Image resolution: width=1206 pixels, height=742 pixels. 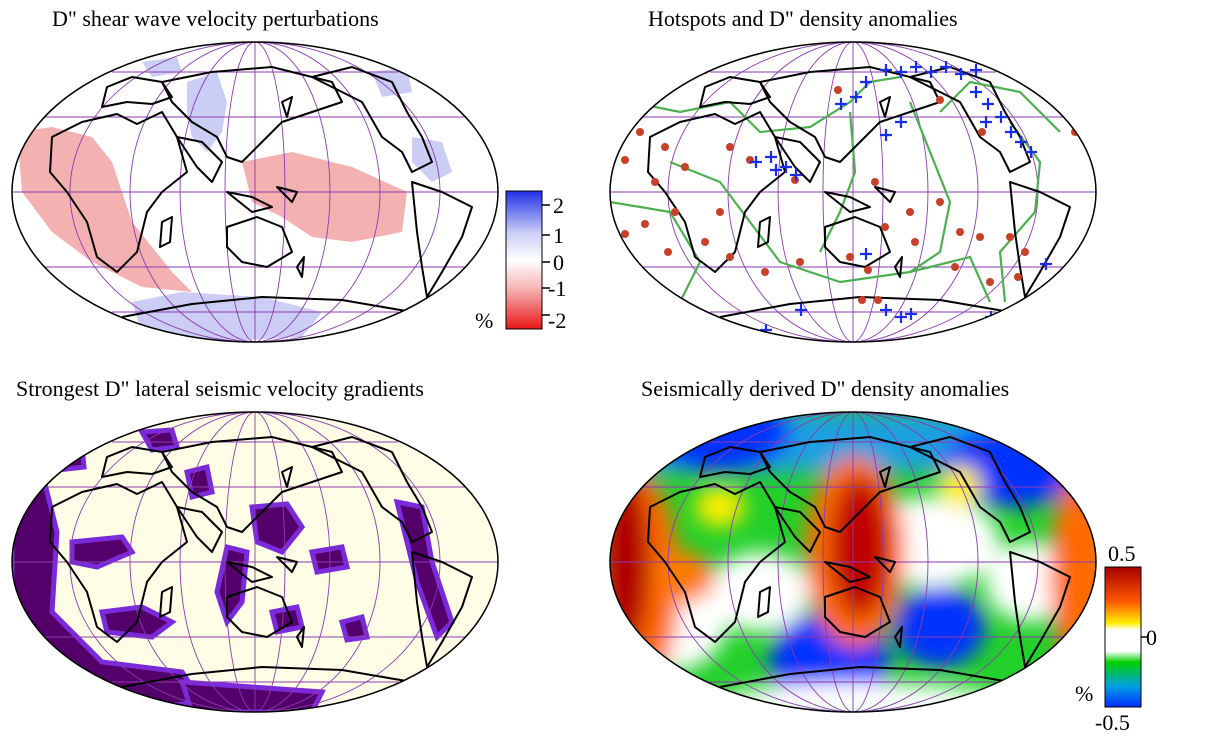 I want to click on tick-label: 0.5, so click(x=1122, y=553).